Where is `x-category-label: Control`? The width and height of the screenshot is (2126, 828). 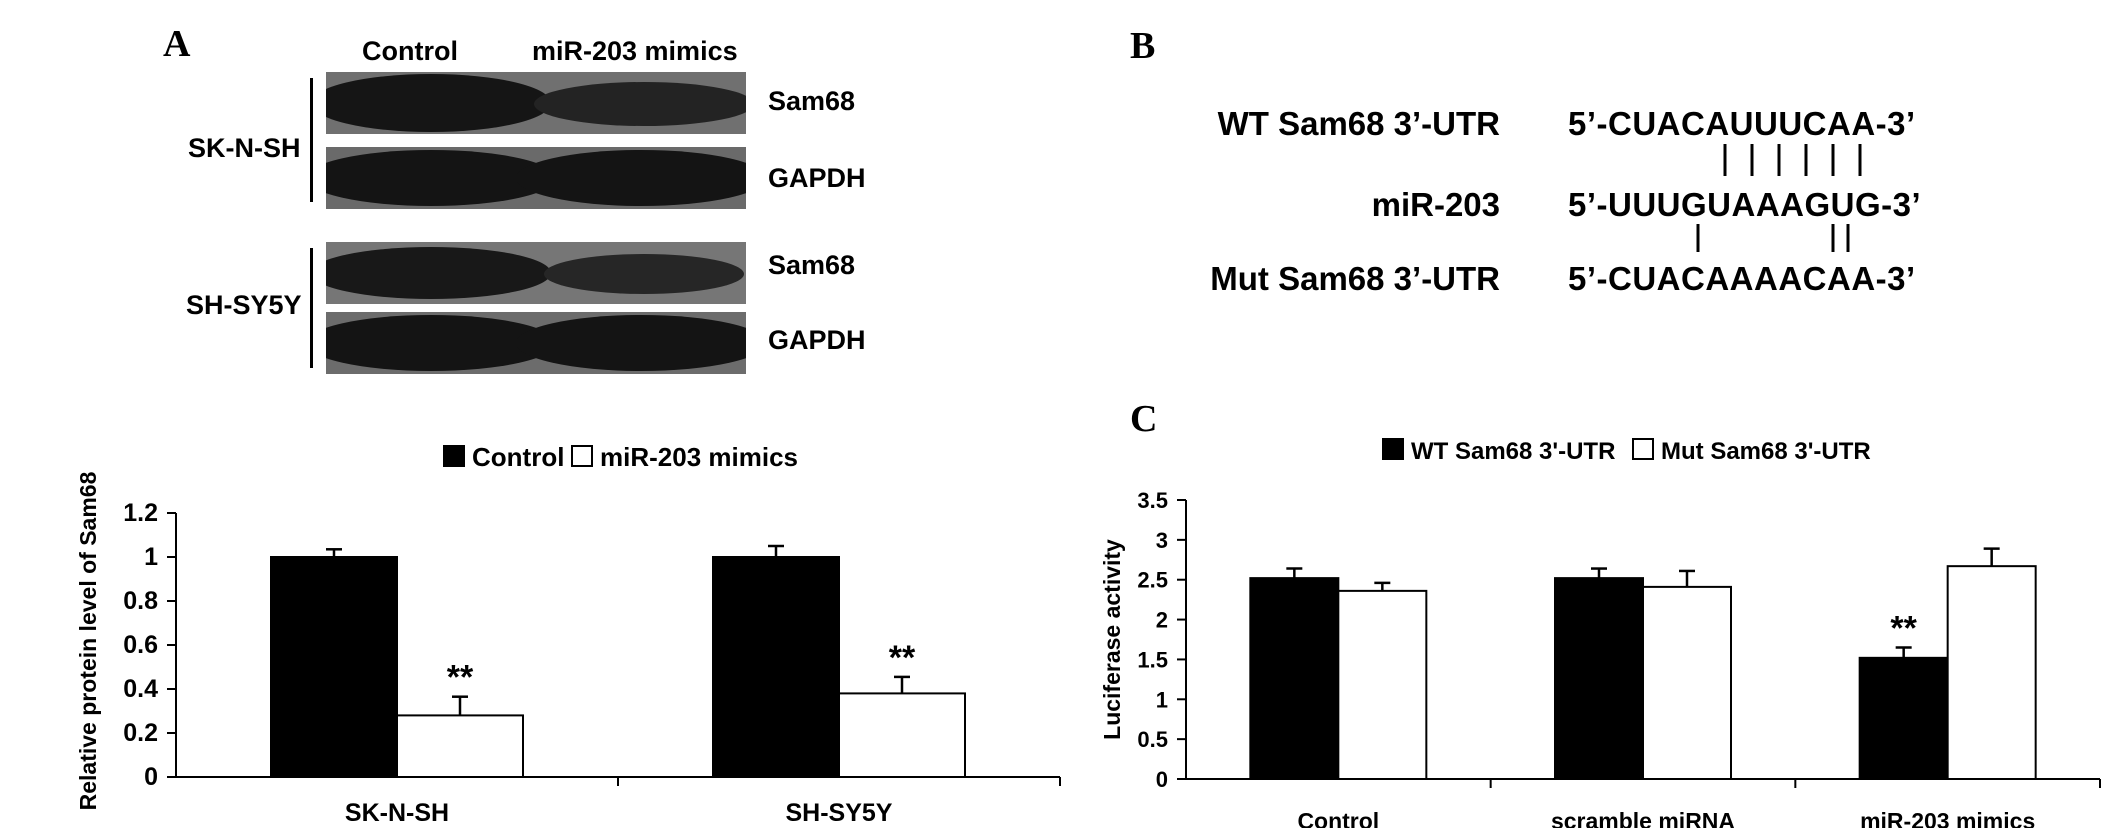
x-category-label: Control is located at coordinates (1338, 818).